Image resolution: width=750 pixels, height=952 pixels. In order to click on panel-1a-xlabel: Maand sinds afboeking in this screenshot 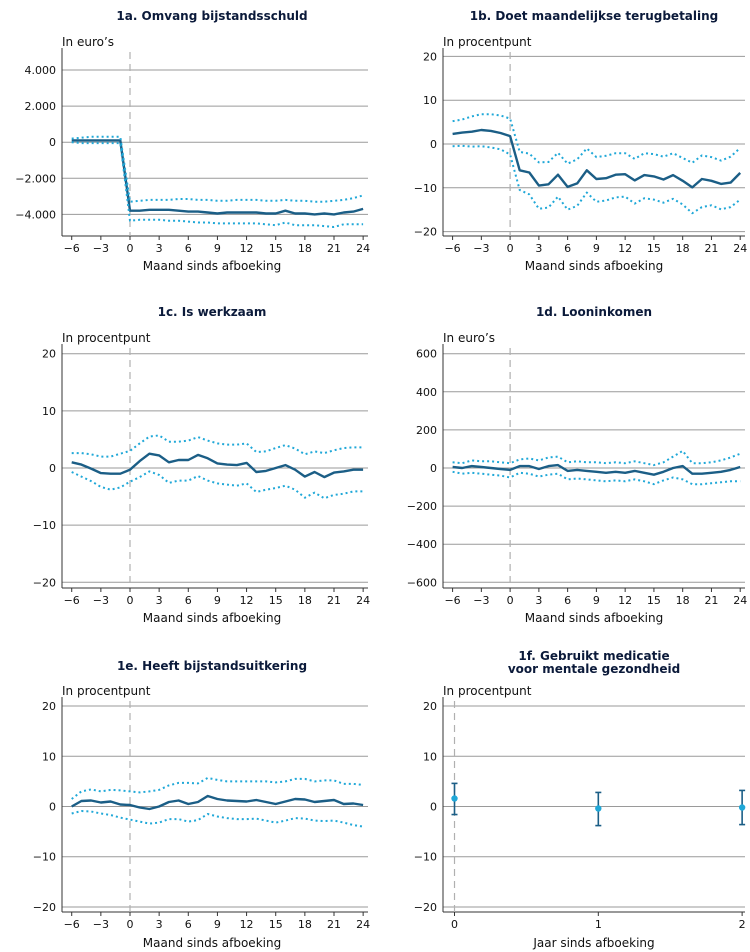, I will do `click(212, 266)`.